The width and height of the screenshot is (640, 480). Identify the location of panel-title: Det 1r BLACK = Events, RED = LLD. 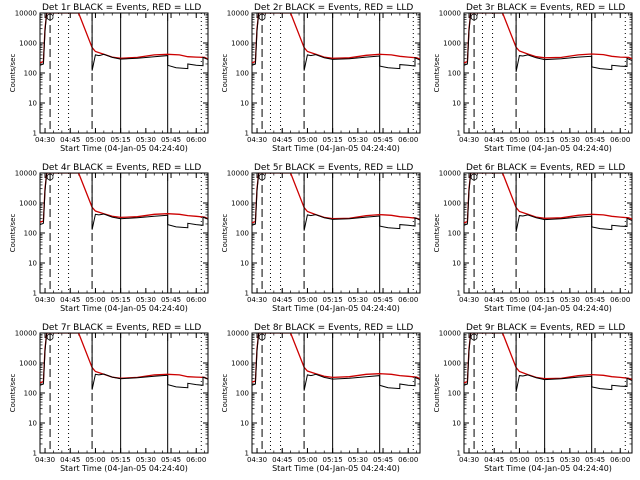
(121, 8).